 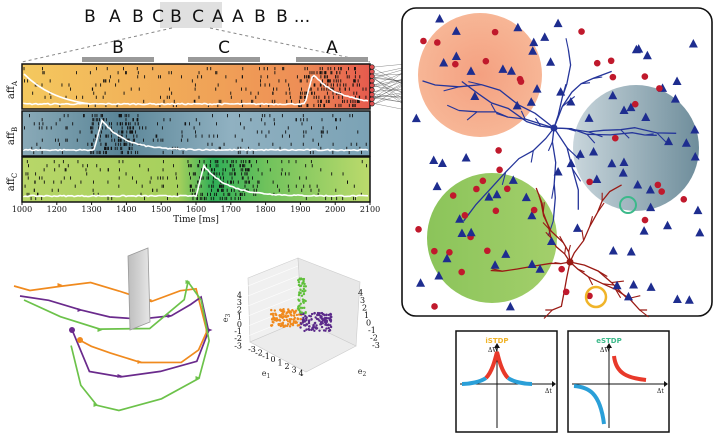 I want to click on svg-text: affB, so click(x=12, y=136).